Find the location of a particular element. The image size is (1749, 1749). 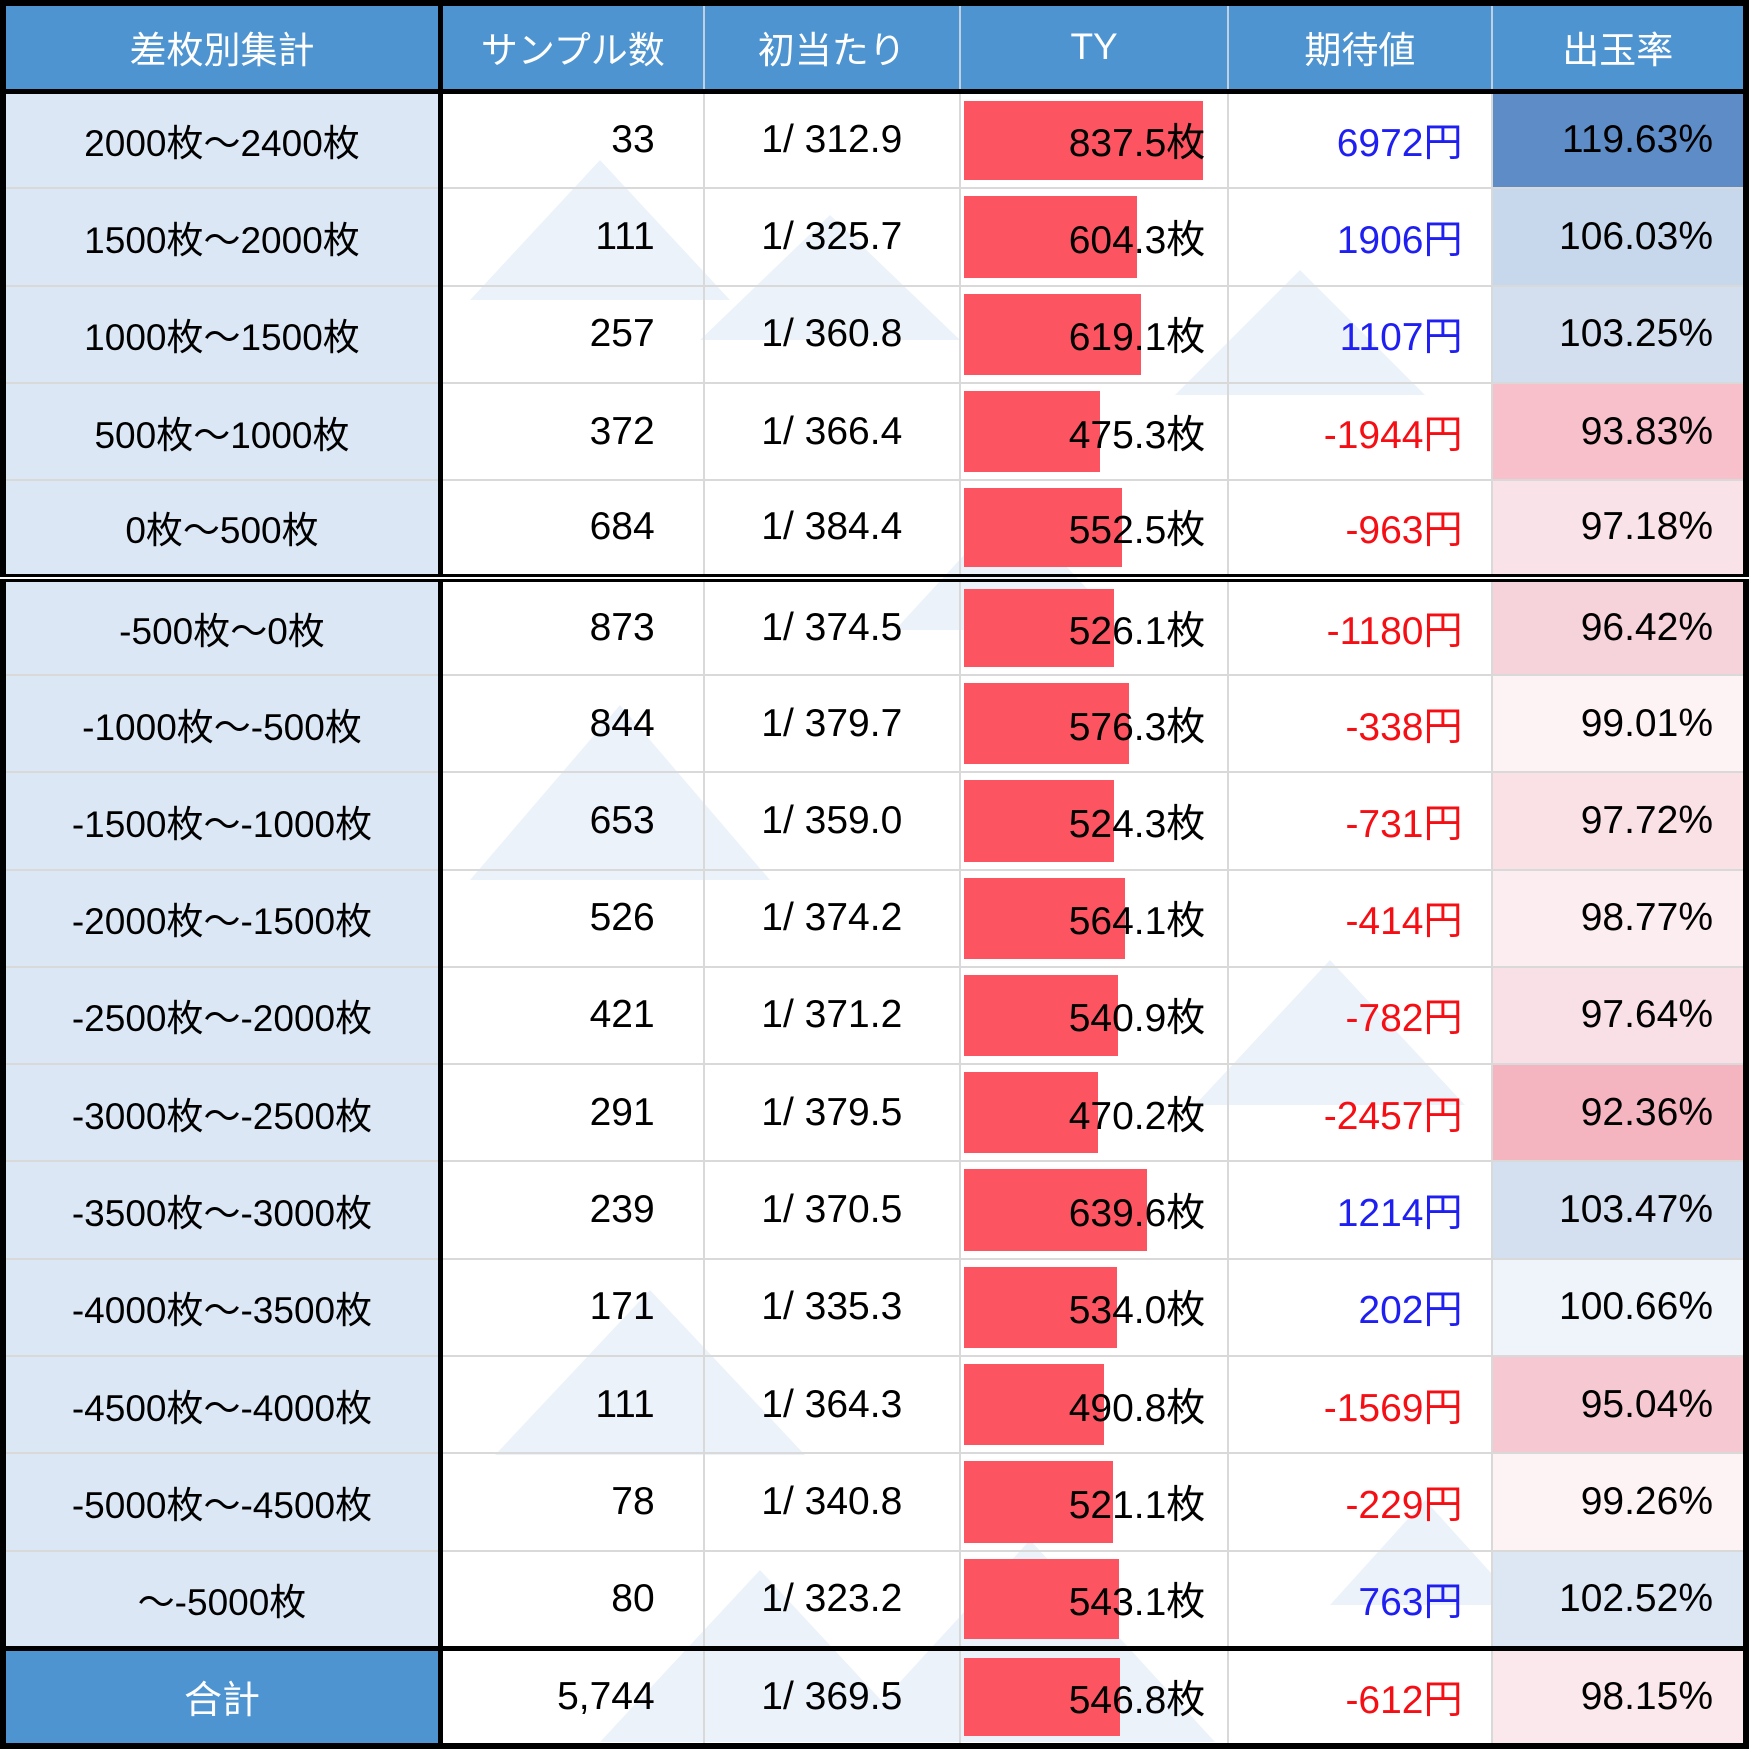

first-hit-cell: 1/ 323.2 is located at coordinates (831, 1600).